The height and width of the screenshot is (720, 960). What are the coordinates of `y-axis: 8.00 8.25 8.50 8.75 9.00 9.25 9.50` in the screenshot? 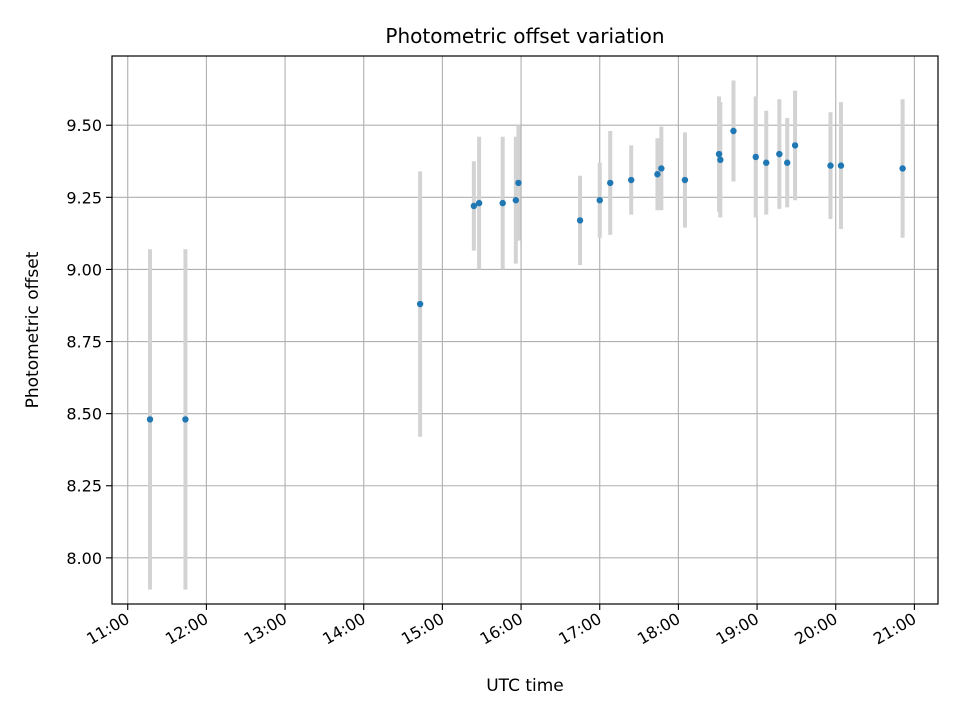 It's located at (89, 342).